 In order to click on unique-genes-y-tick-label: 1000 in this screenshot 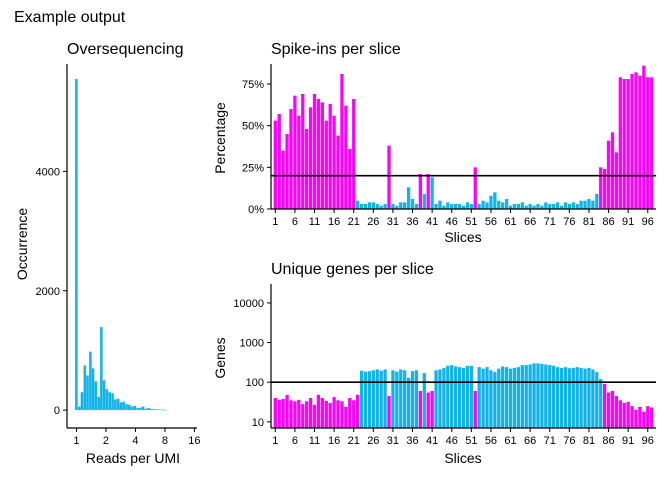, I will do `click(252, 344)`.